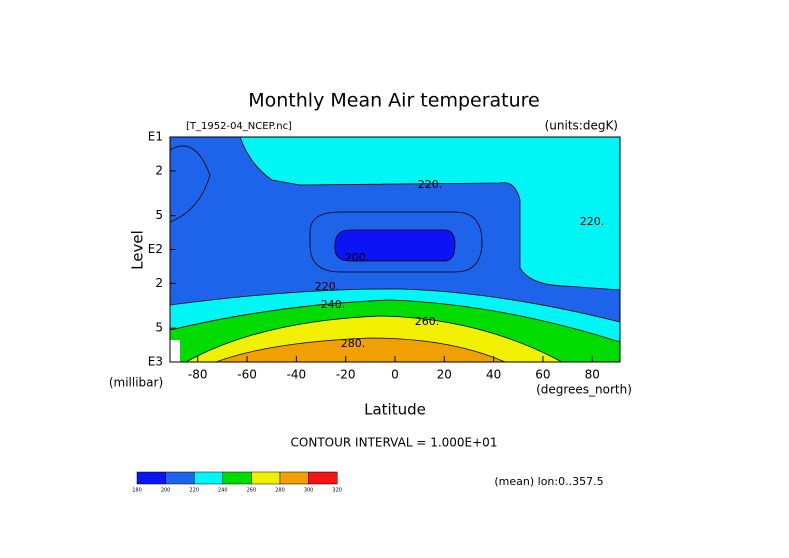 Image resolution: width=789 pixels, height=558 pixels. What do you see at coordinates (239, 126) in the screenshot?
I see `subtitle-left: [T_1952-04_NCEP.nc]` at bounding box center [239, 126].